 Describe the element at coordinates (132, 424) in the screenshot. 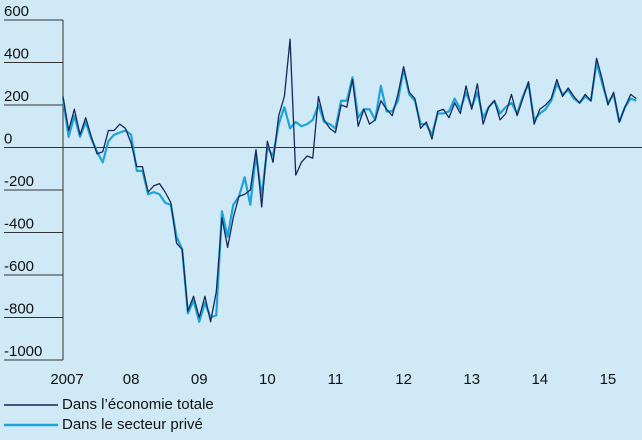

I see `legend-label: Dans le secteur privé` at that location.